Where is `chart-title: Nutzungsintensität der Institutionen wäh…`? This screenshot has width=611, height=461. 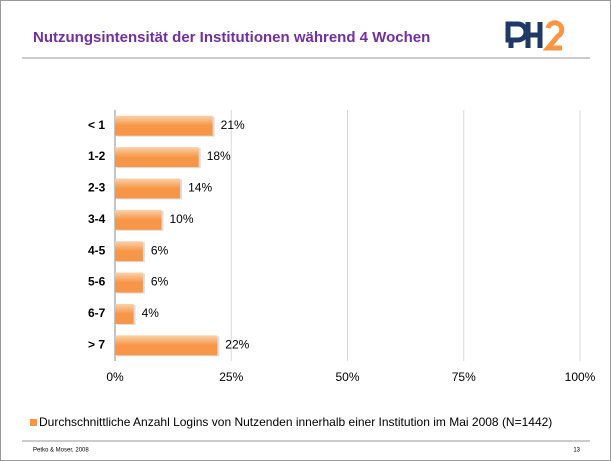 chart-title: Nutzungsintensität der Institutionen wäh… is located at coordinates (231, 37).